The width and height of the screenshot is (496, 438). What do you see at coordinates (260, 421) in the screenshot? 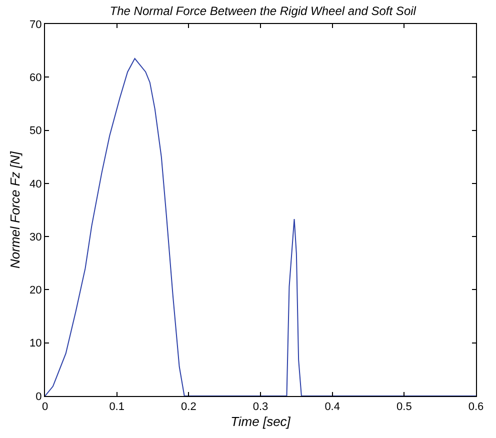
I see `x-axis-title: Time [sec]` at bounding box center [260, 421].